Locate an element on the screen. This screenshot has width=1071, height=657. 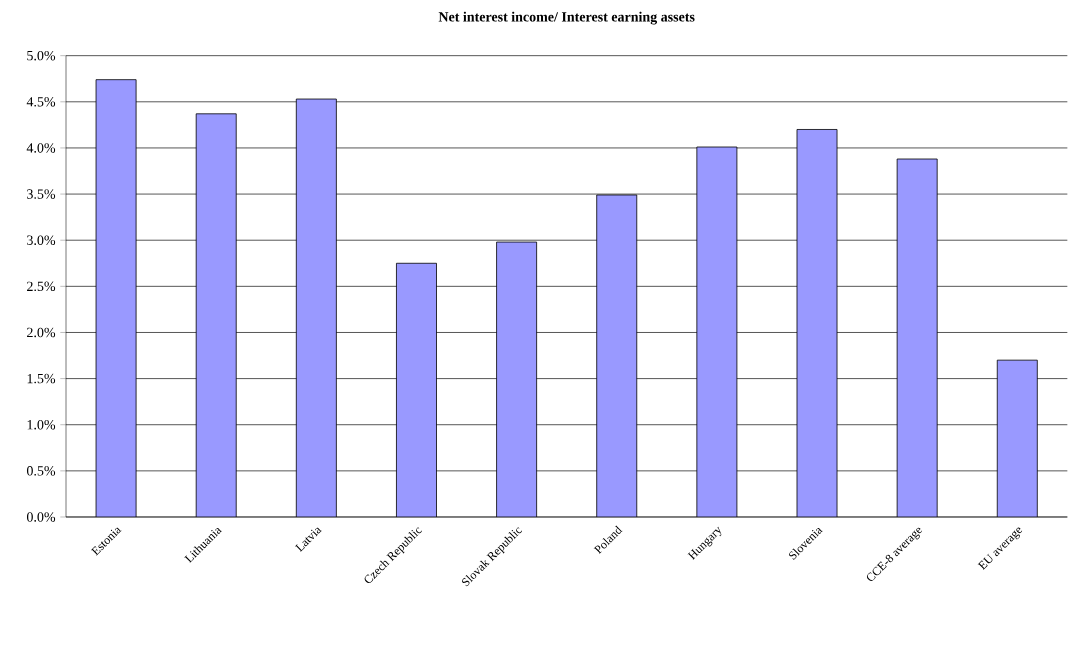
y-tick-label: 1.5% is located at coordinates (41, 378).